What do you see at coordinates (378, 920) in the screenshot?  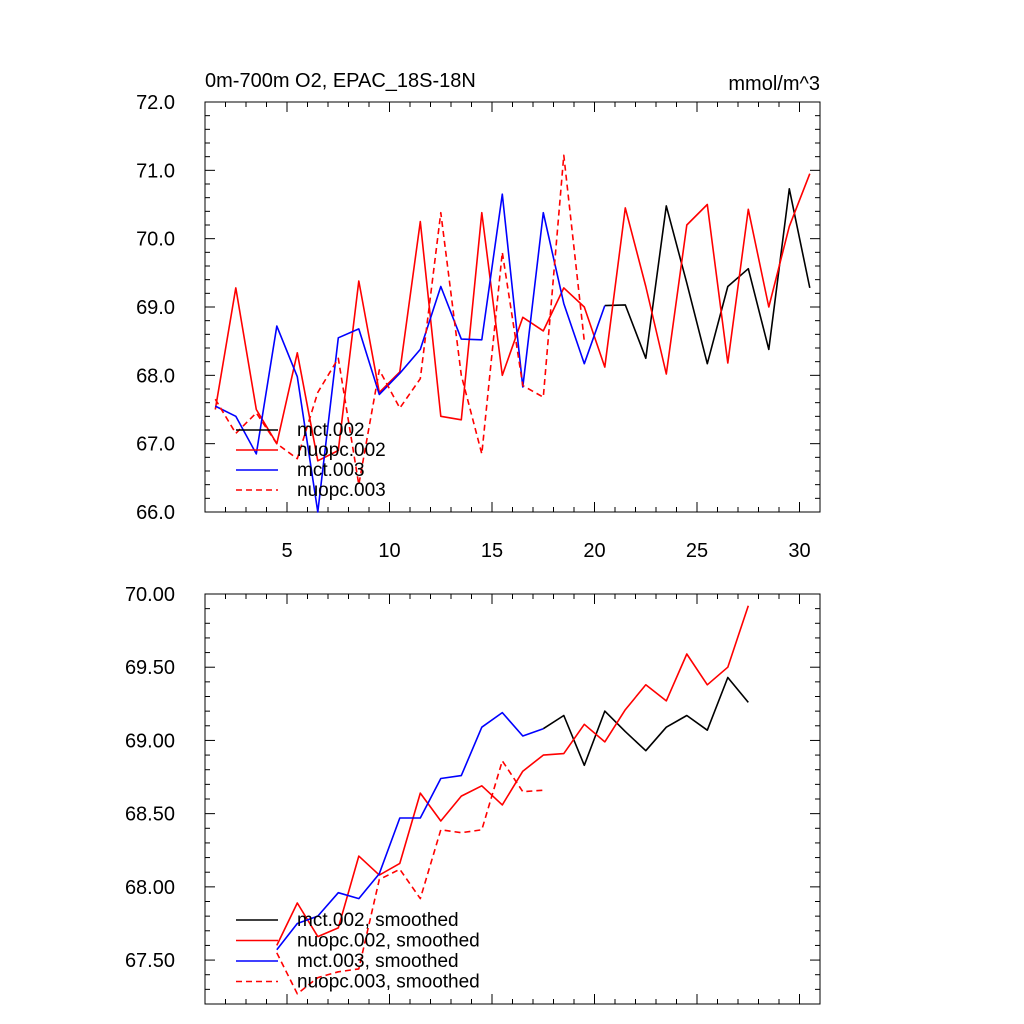 I see `legend-label: mct.002, smoothed` at bounding box center [378, 920].